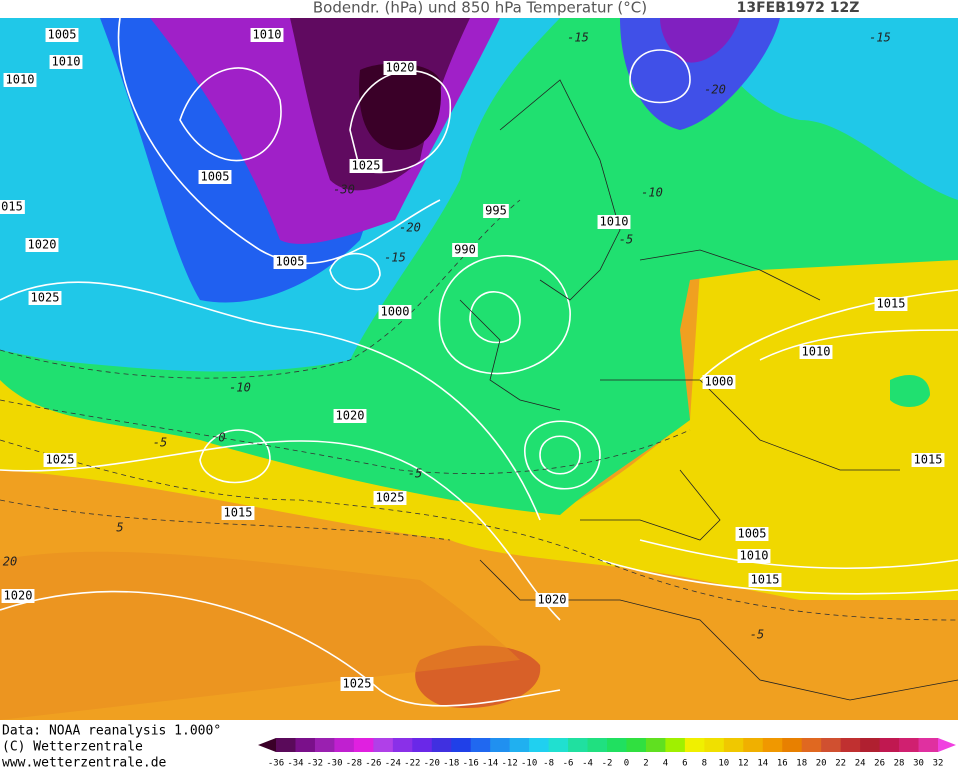 The image size is (959, 774). Describe the element at coordinates (607, 764) in the screenshot. I see `colorbar-label: -2` at that location.